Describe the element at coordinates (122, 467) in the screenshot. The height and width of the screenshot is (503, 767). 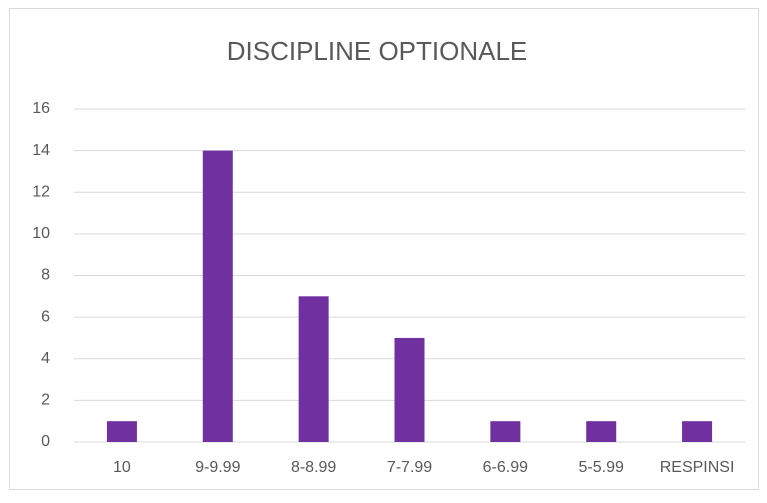
I see `x-tick-label: 10` at that location.